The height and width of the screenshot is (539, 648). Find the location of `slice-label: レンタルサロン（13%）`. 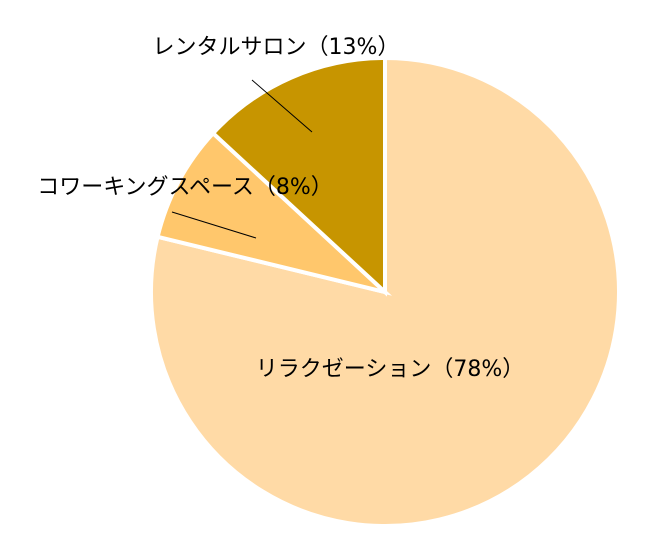

slice-label: レンタルサロン（13%） is located at coordinates (276, 47).